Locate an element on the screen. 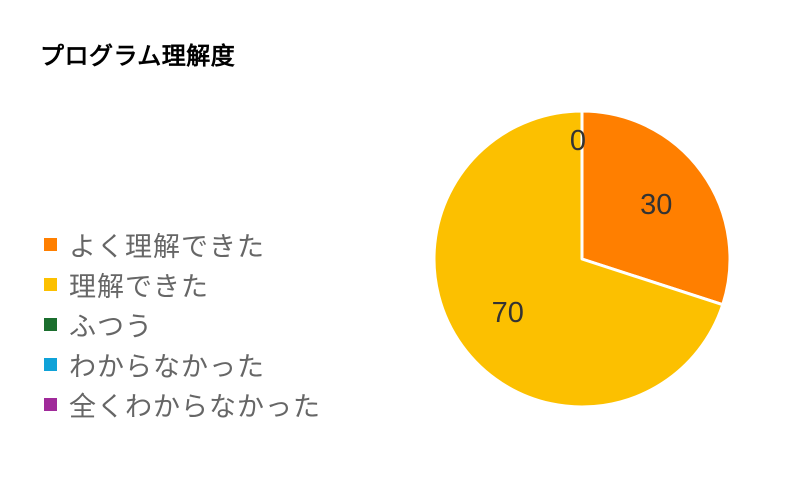 The height and width of the screenshot is (500, 800). legend-item: 理解できた is located at coordinates (182, 284).